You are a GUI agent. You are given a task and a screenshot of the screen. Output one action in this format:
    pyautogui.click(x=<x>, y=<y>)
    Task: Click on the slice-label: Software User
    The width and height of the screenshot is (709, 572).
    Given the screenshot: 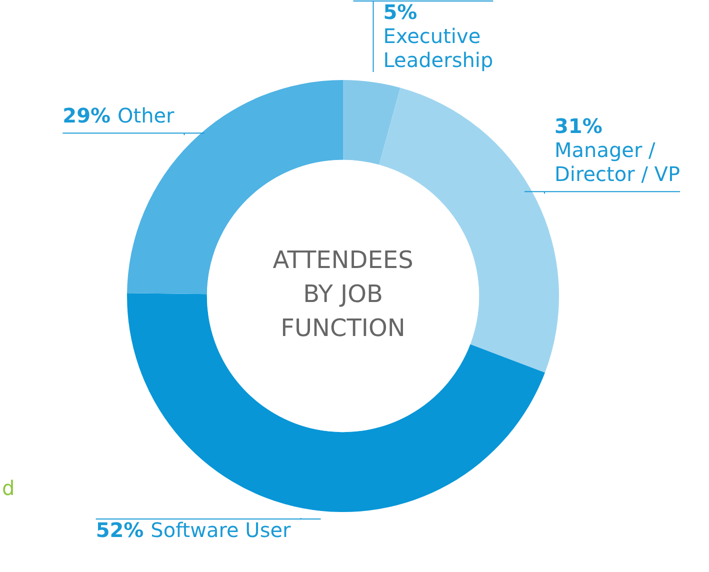 What is the action you would take?
    pyautogui.click(x=221, y=530)
    